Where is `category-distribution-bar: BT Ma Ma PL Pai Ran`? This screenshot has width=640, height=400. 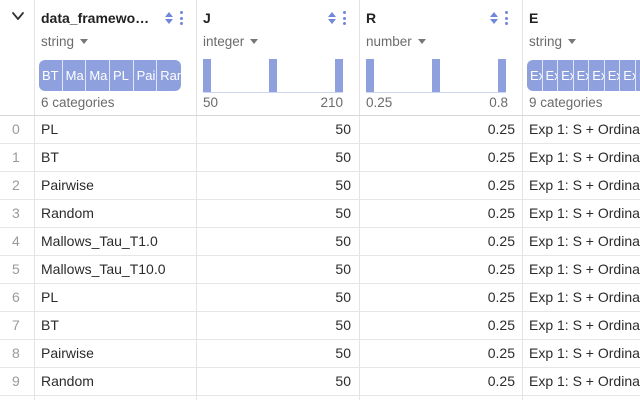 category-distribution-bar: BT Ma Ma PL Pai Ran is located at coordinates (110, 75).